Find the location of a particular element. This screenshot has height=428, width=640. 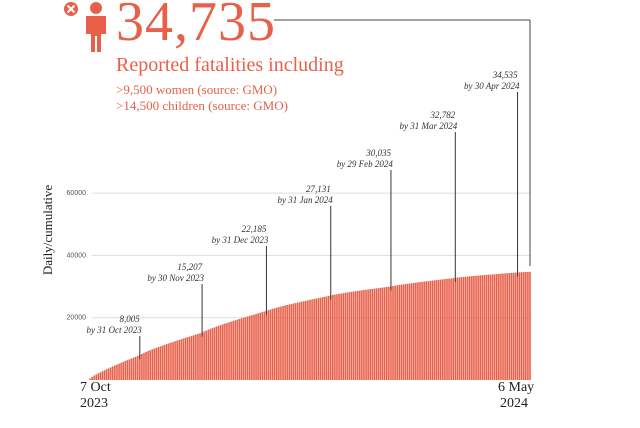

total-fatalities: 34,735 is located at coordinates (196, 26).